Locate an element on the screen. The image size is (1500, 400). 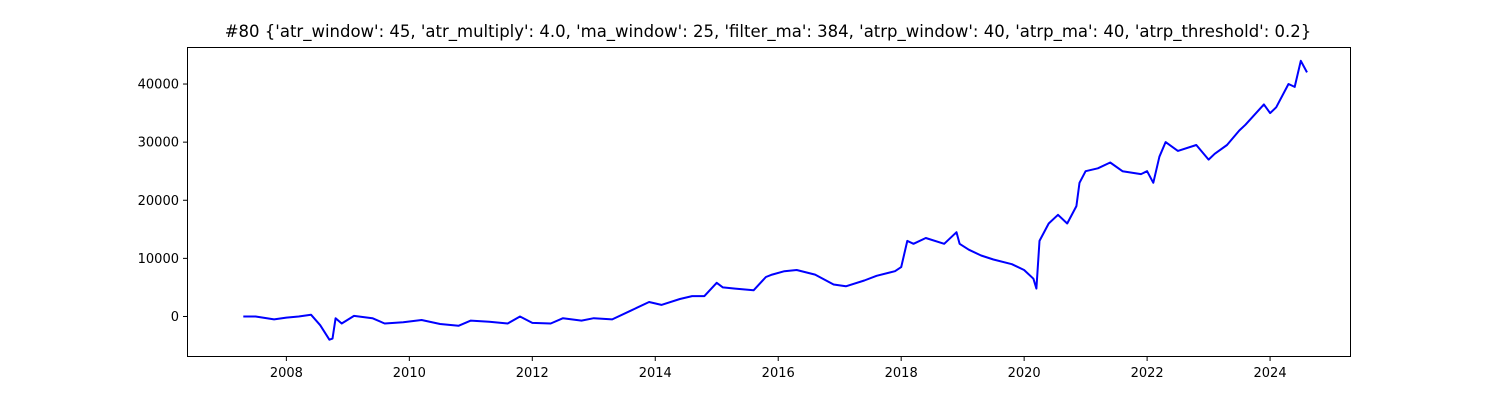
x-tick-label: 2016 is located at coordinates (778, 373).